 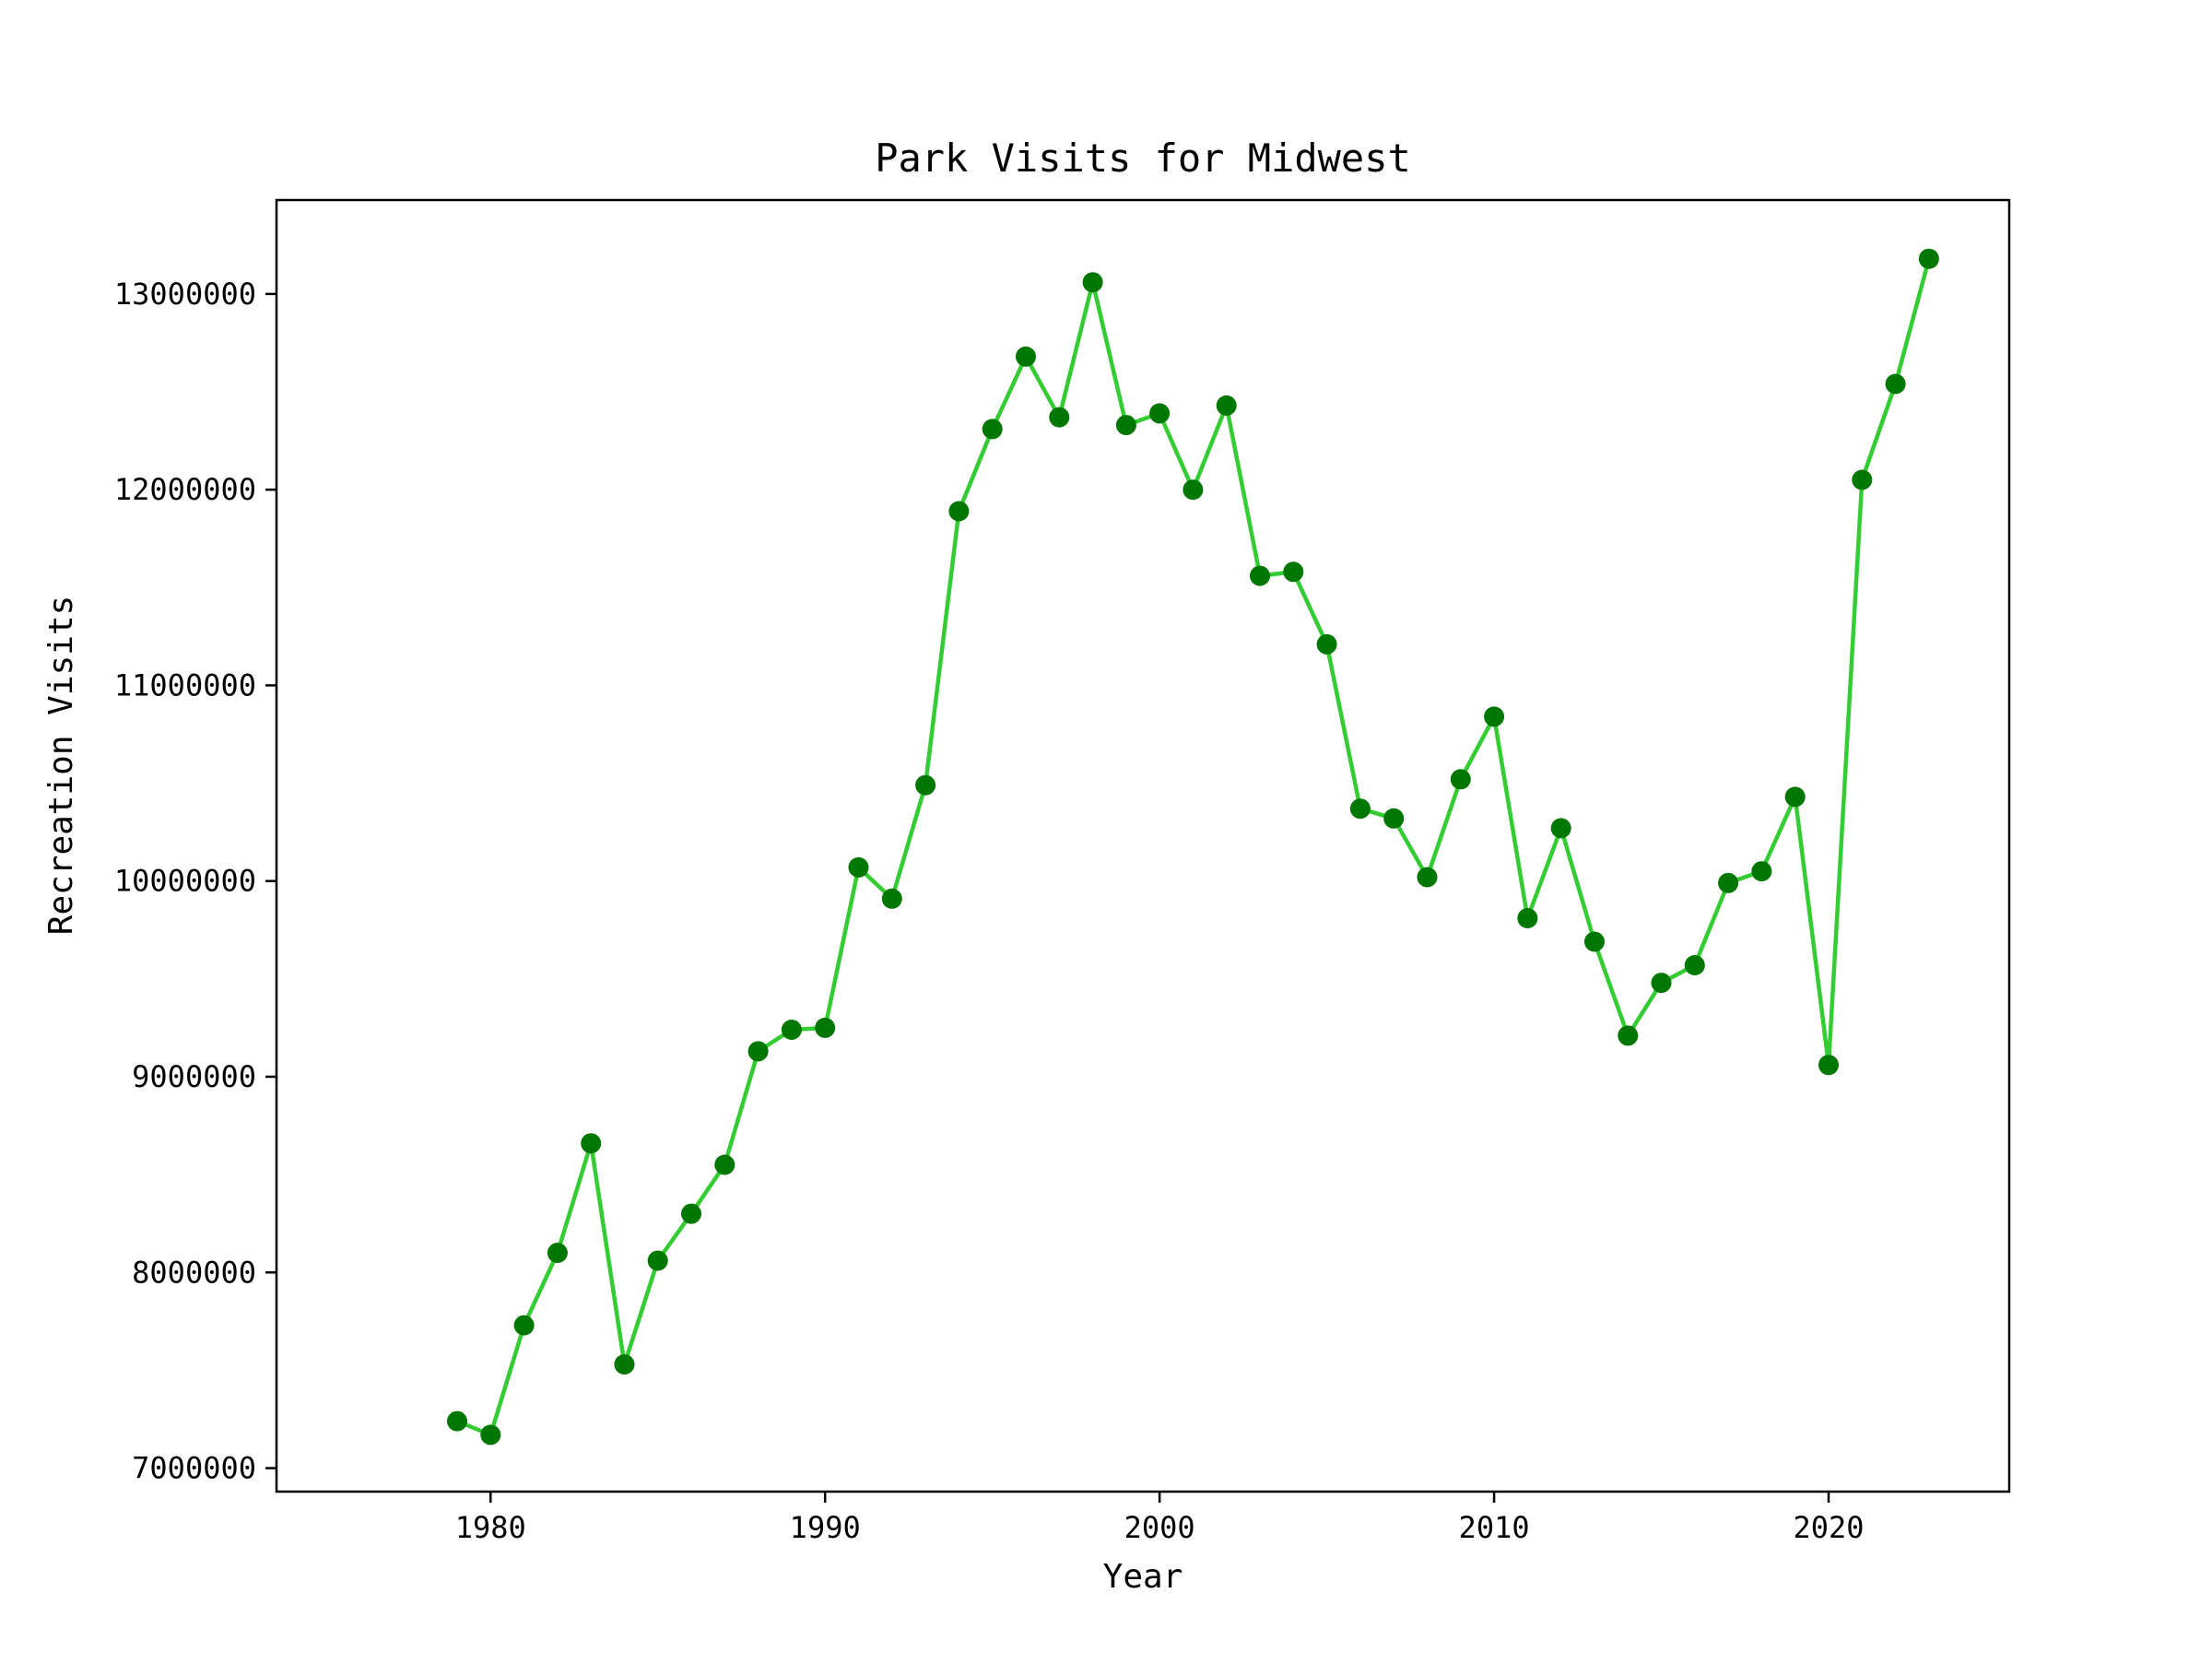 What do you see at coordinates (194, 1468) in the screenshot?
I see `y-tick-label: 7000000` at bounding box center [194, 1468].